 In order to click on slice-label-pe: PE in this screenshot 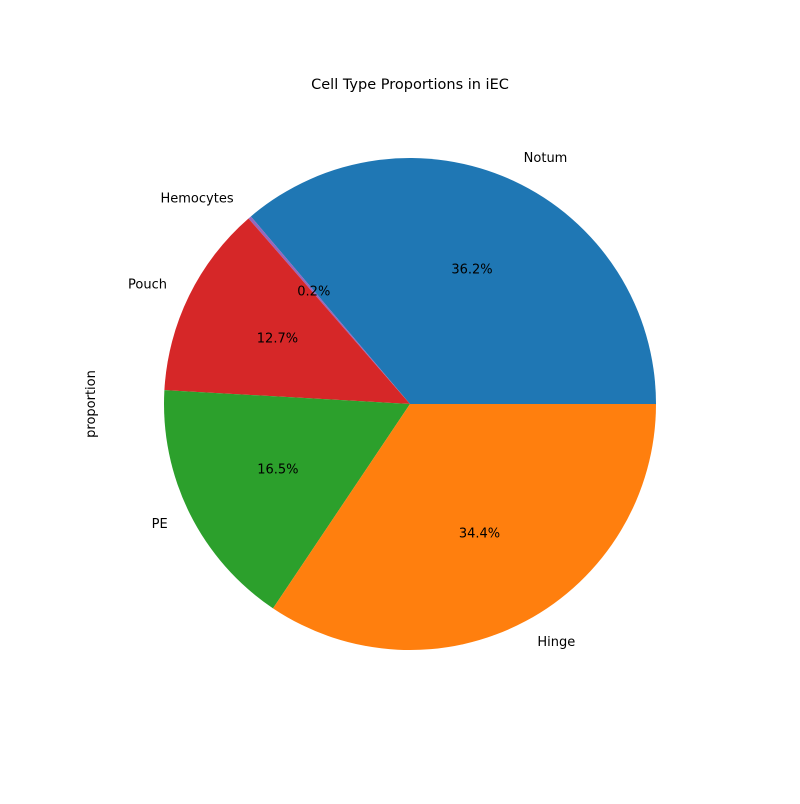, I will do `click(160, 524)`.